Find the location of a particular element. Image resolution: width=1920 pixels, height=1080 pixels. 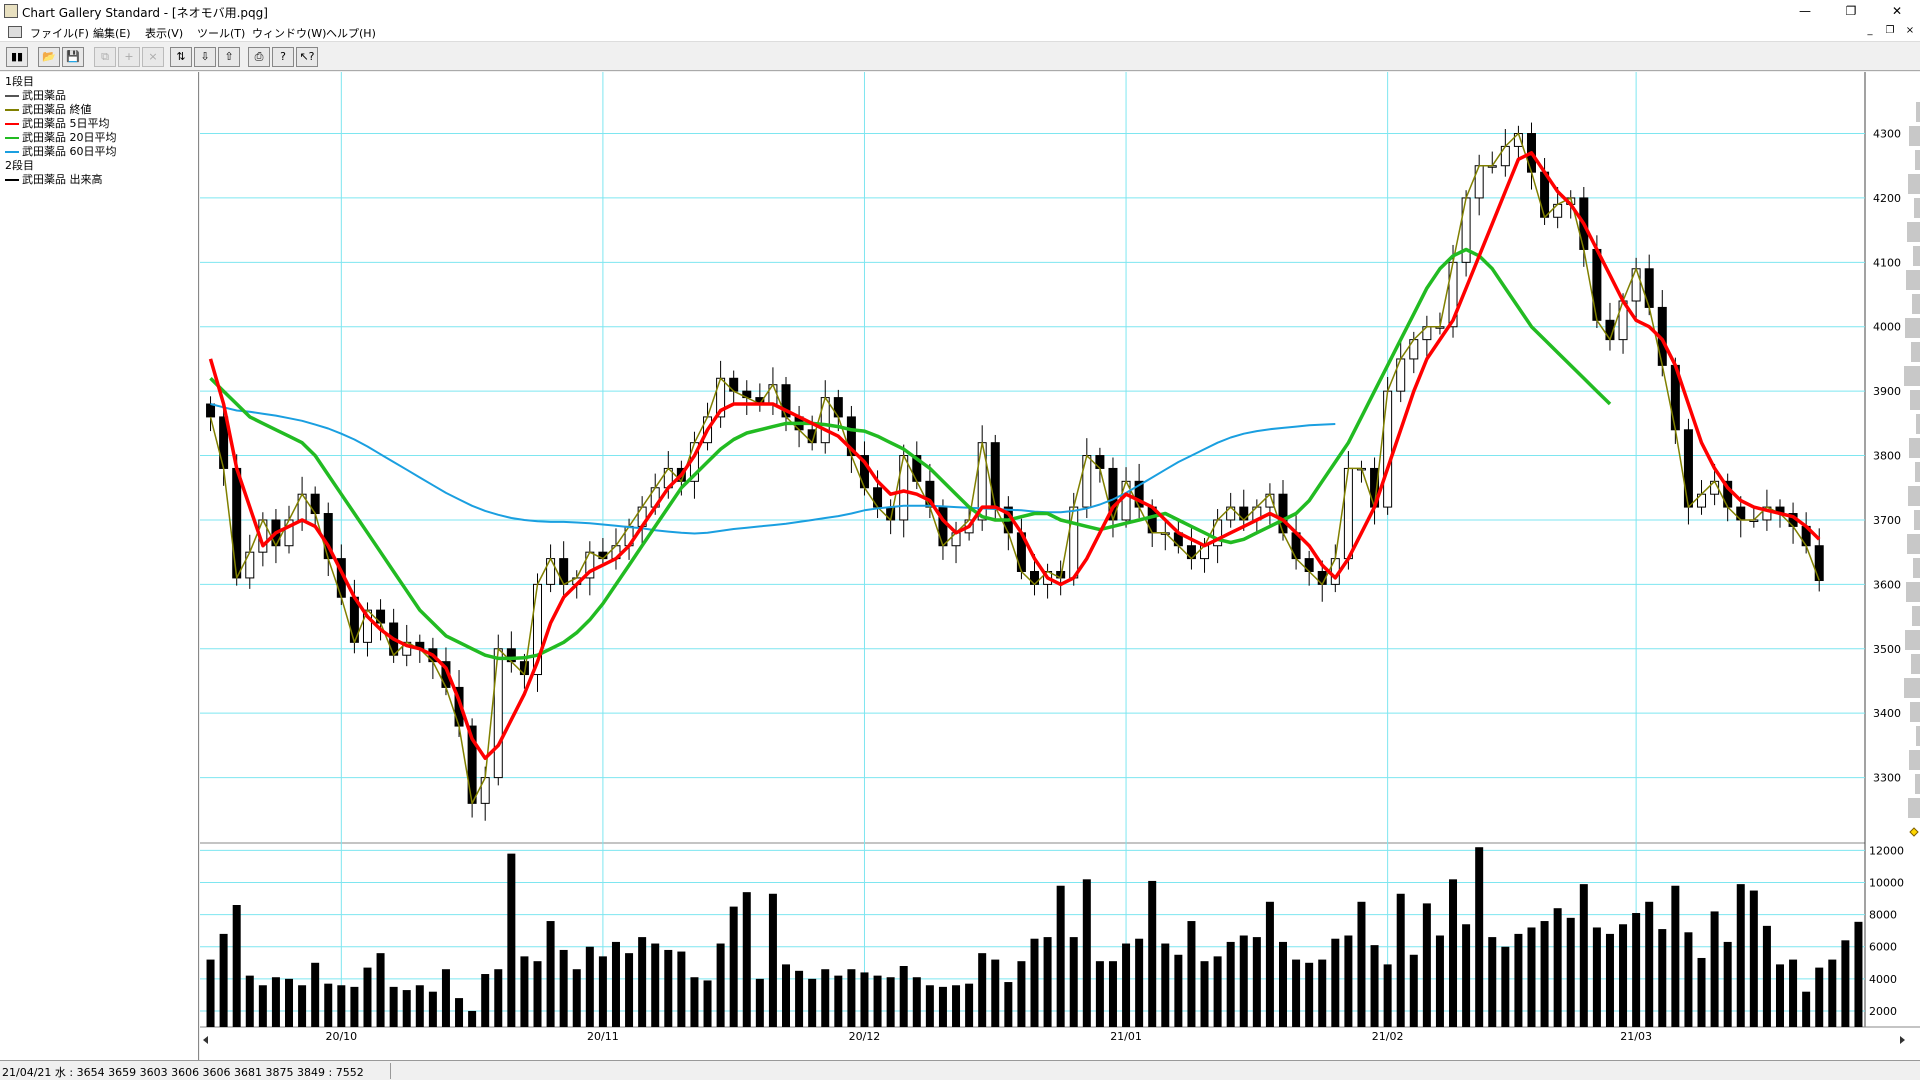

copy-icon: ⧉ is located at coordinates (105, 57).